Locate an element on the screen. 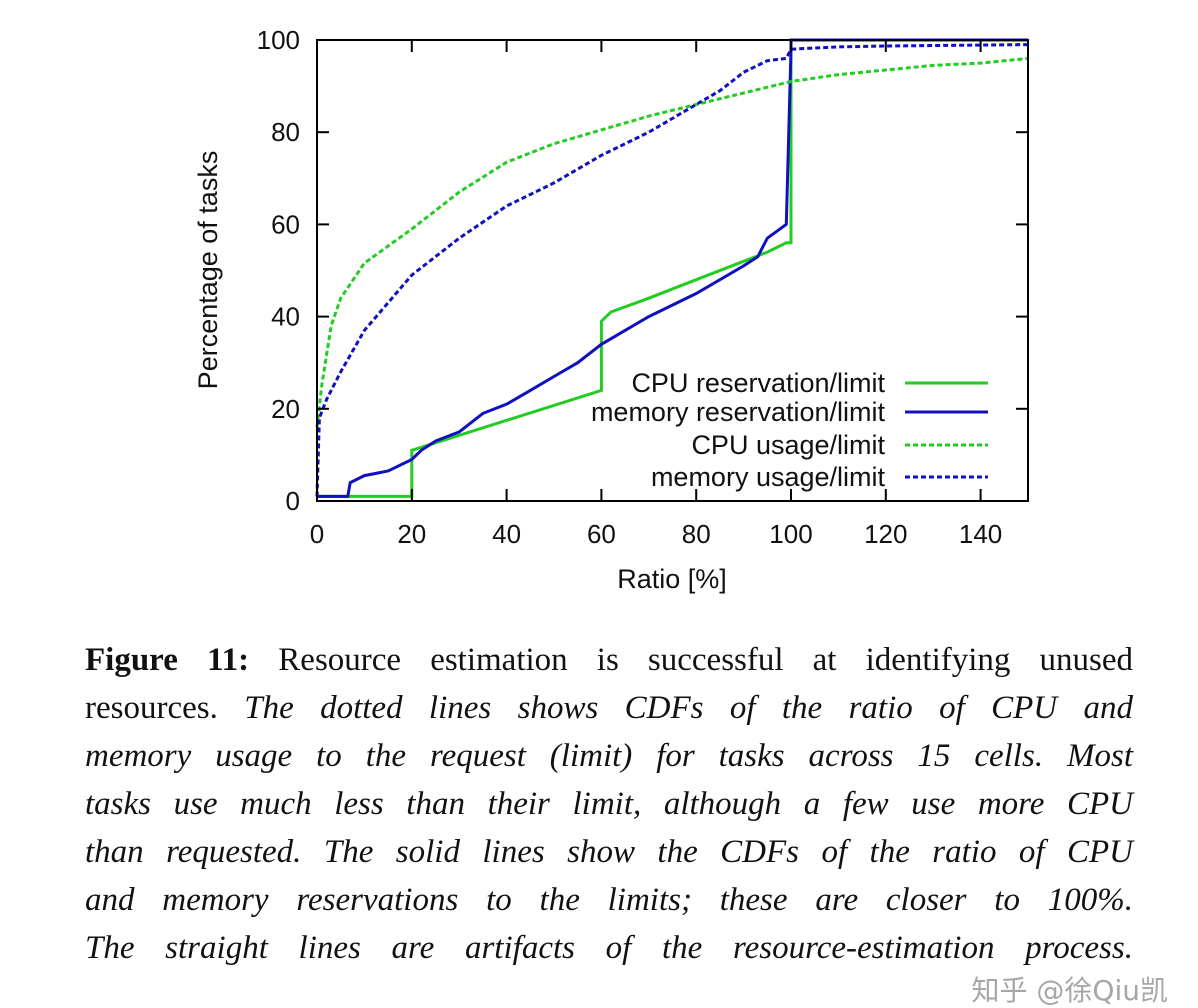  x-tick-label: 20 is located at coordinates (411, 534).